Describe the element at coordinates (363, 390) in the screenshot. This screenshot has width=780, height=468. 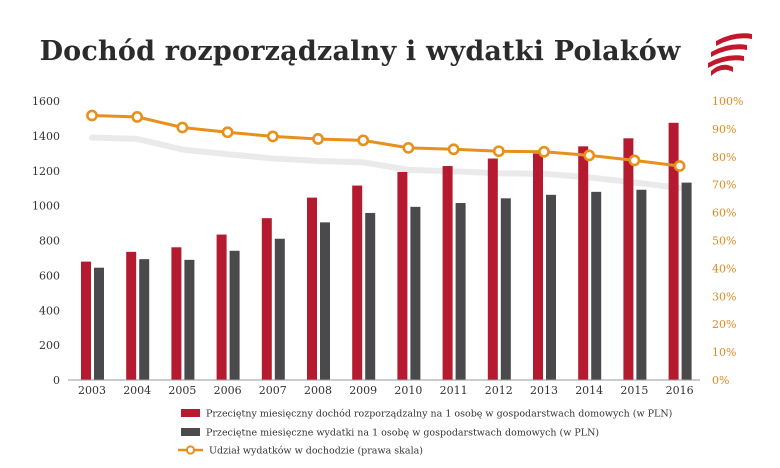
I see `x-tick-label: 2009` at that location.